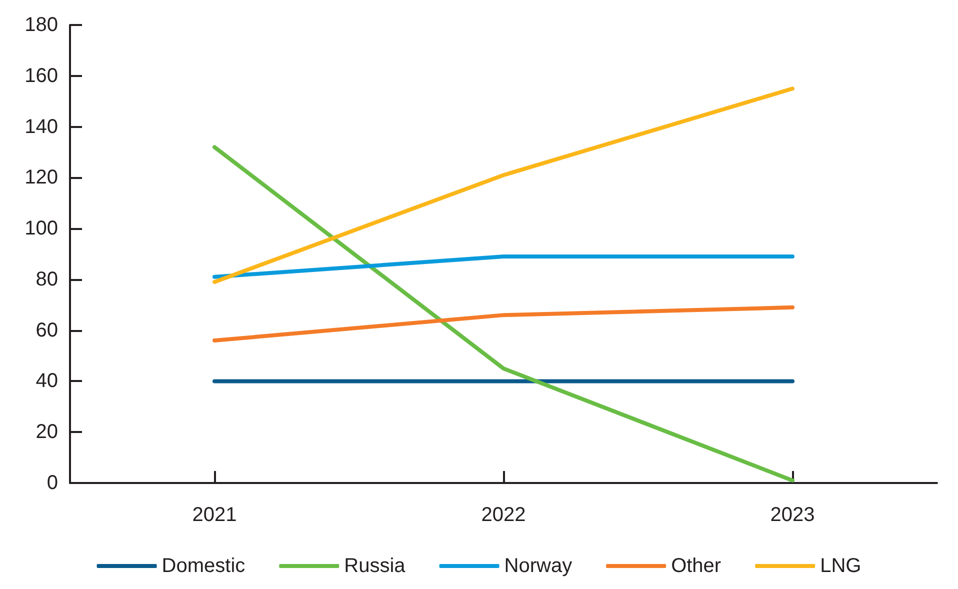  I want to click on legend-label: Domestic, so click(204, 566).